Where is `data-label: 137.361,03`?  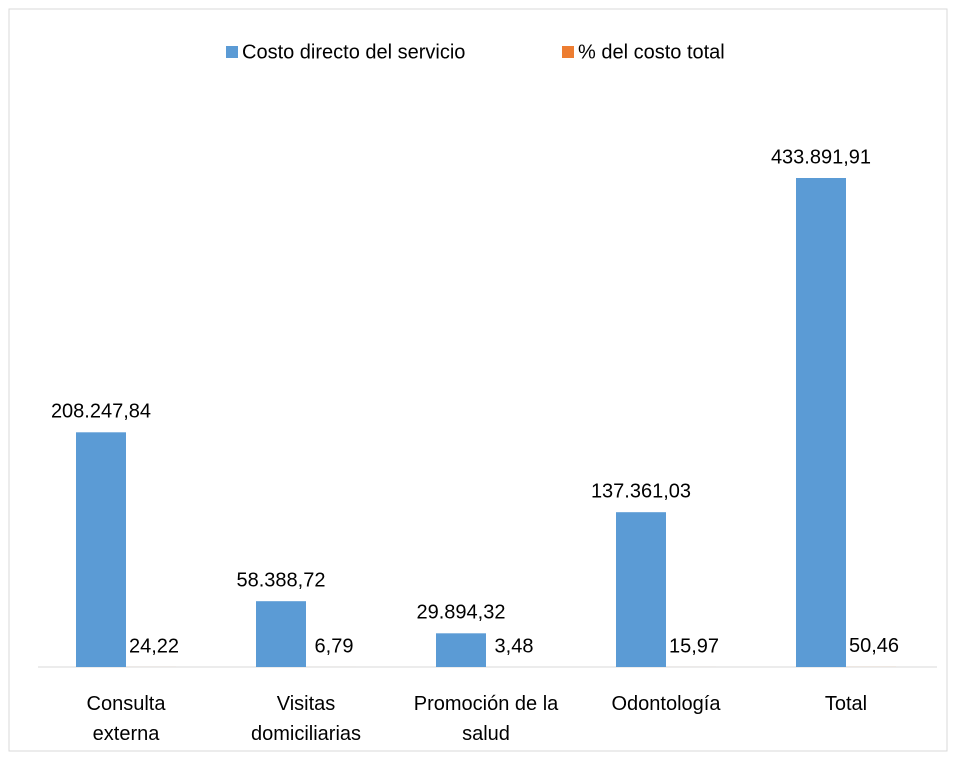 data-label: 137.361,03 is located at coordinates (641, 491).